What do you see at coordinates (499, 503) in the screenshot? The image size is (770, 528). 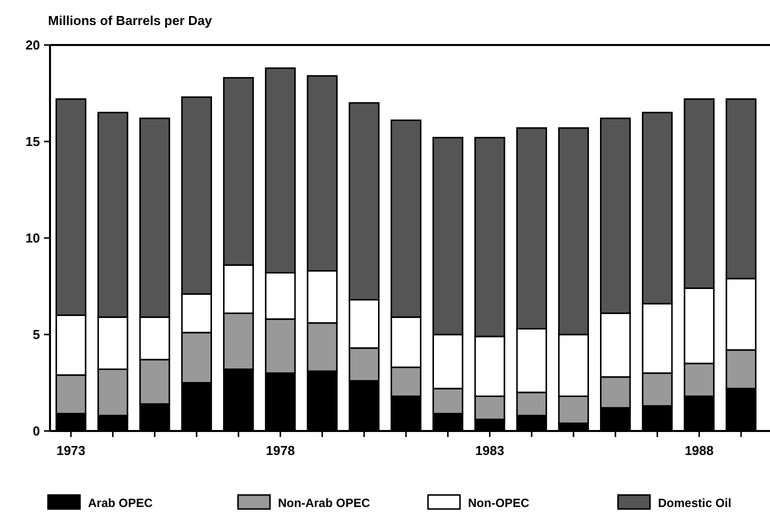 I see `legend-label: Non-OPEC` at bounding box center [499, 503].